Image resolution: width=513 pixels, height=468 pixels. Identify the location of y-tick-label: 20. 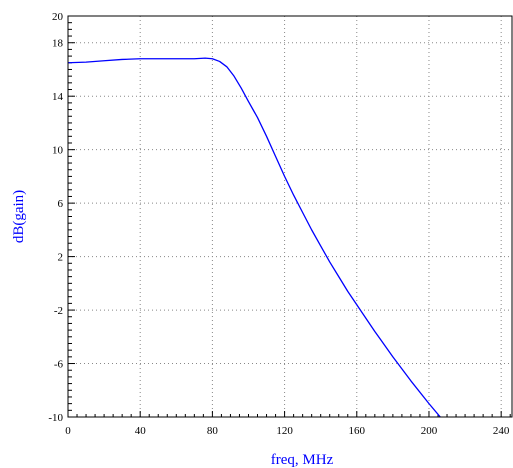
(58, 17).